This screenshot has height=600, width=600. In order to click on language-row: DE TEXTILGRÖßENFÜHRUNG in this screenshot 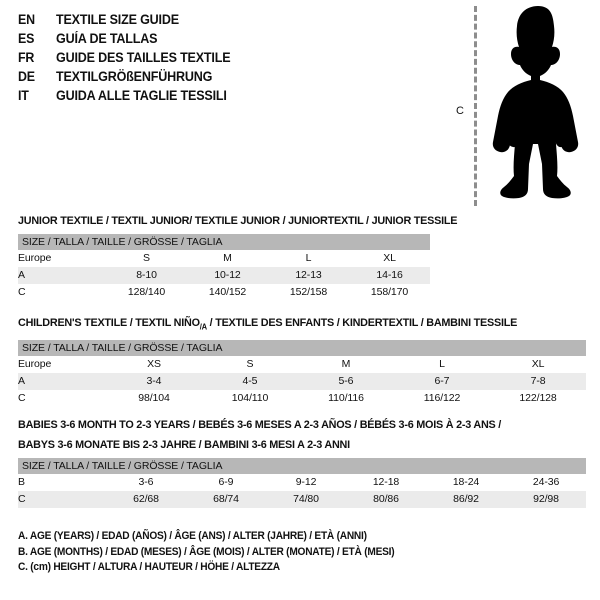, I will do `click(218, 78)`.